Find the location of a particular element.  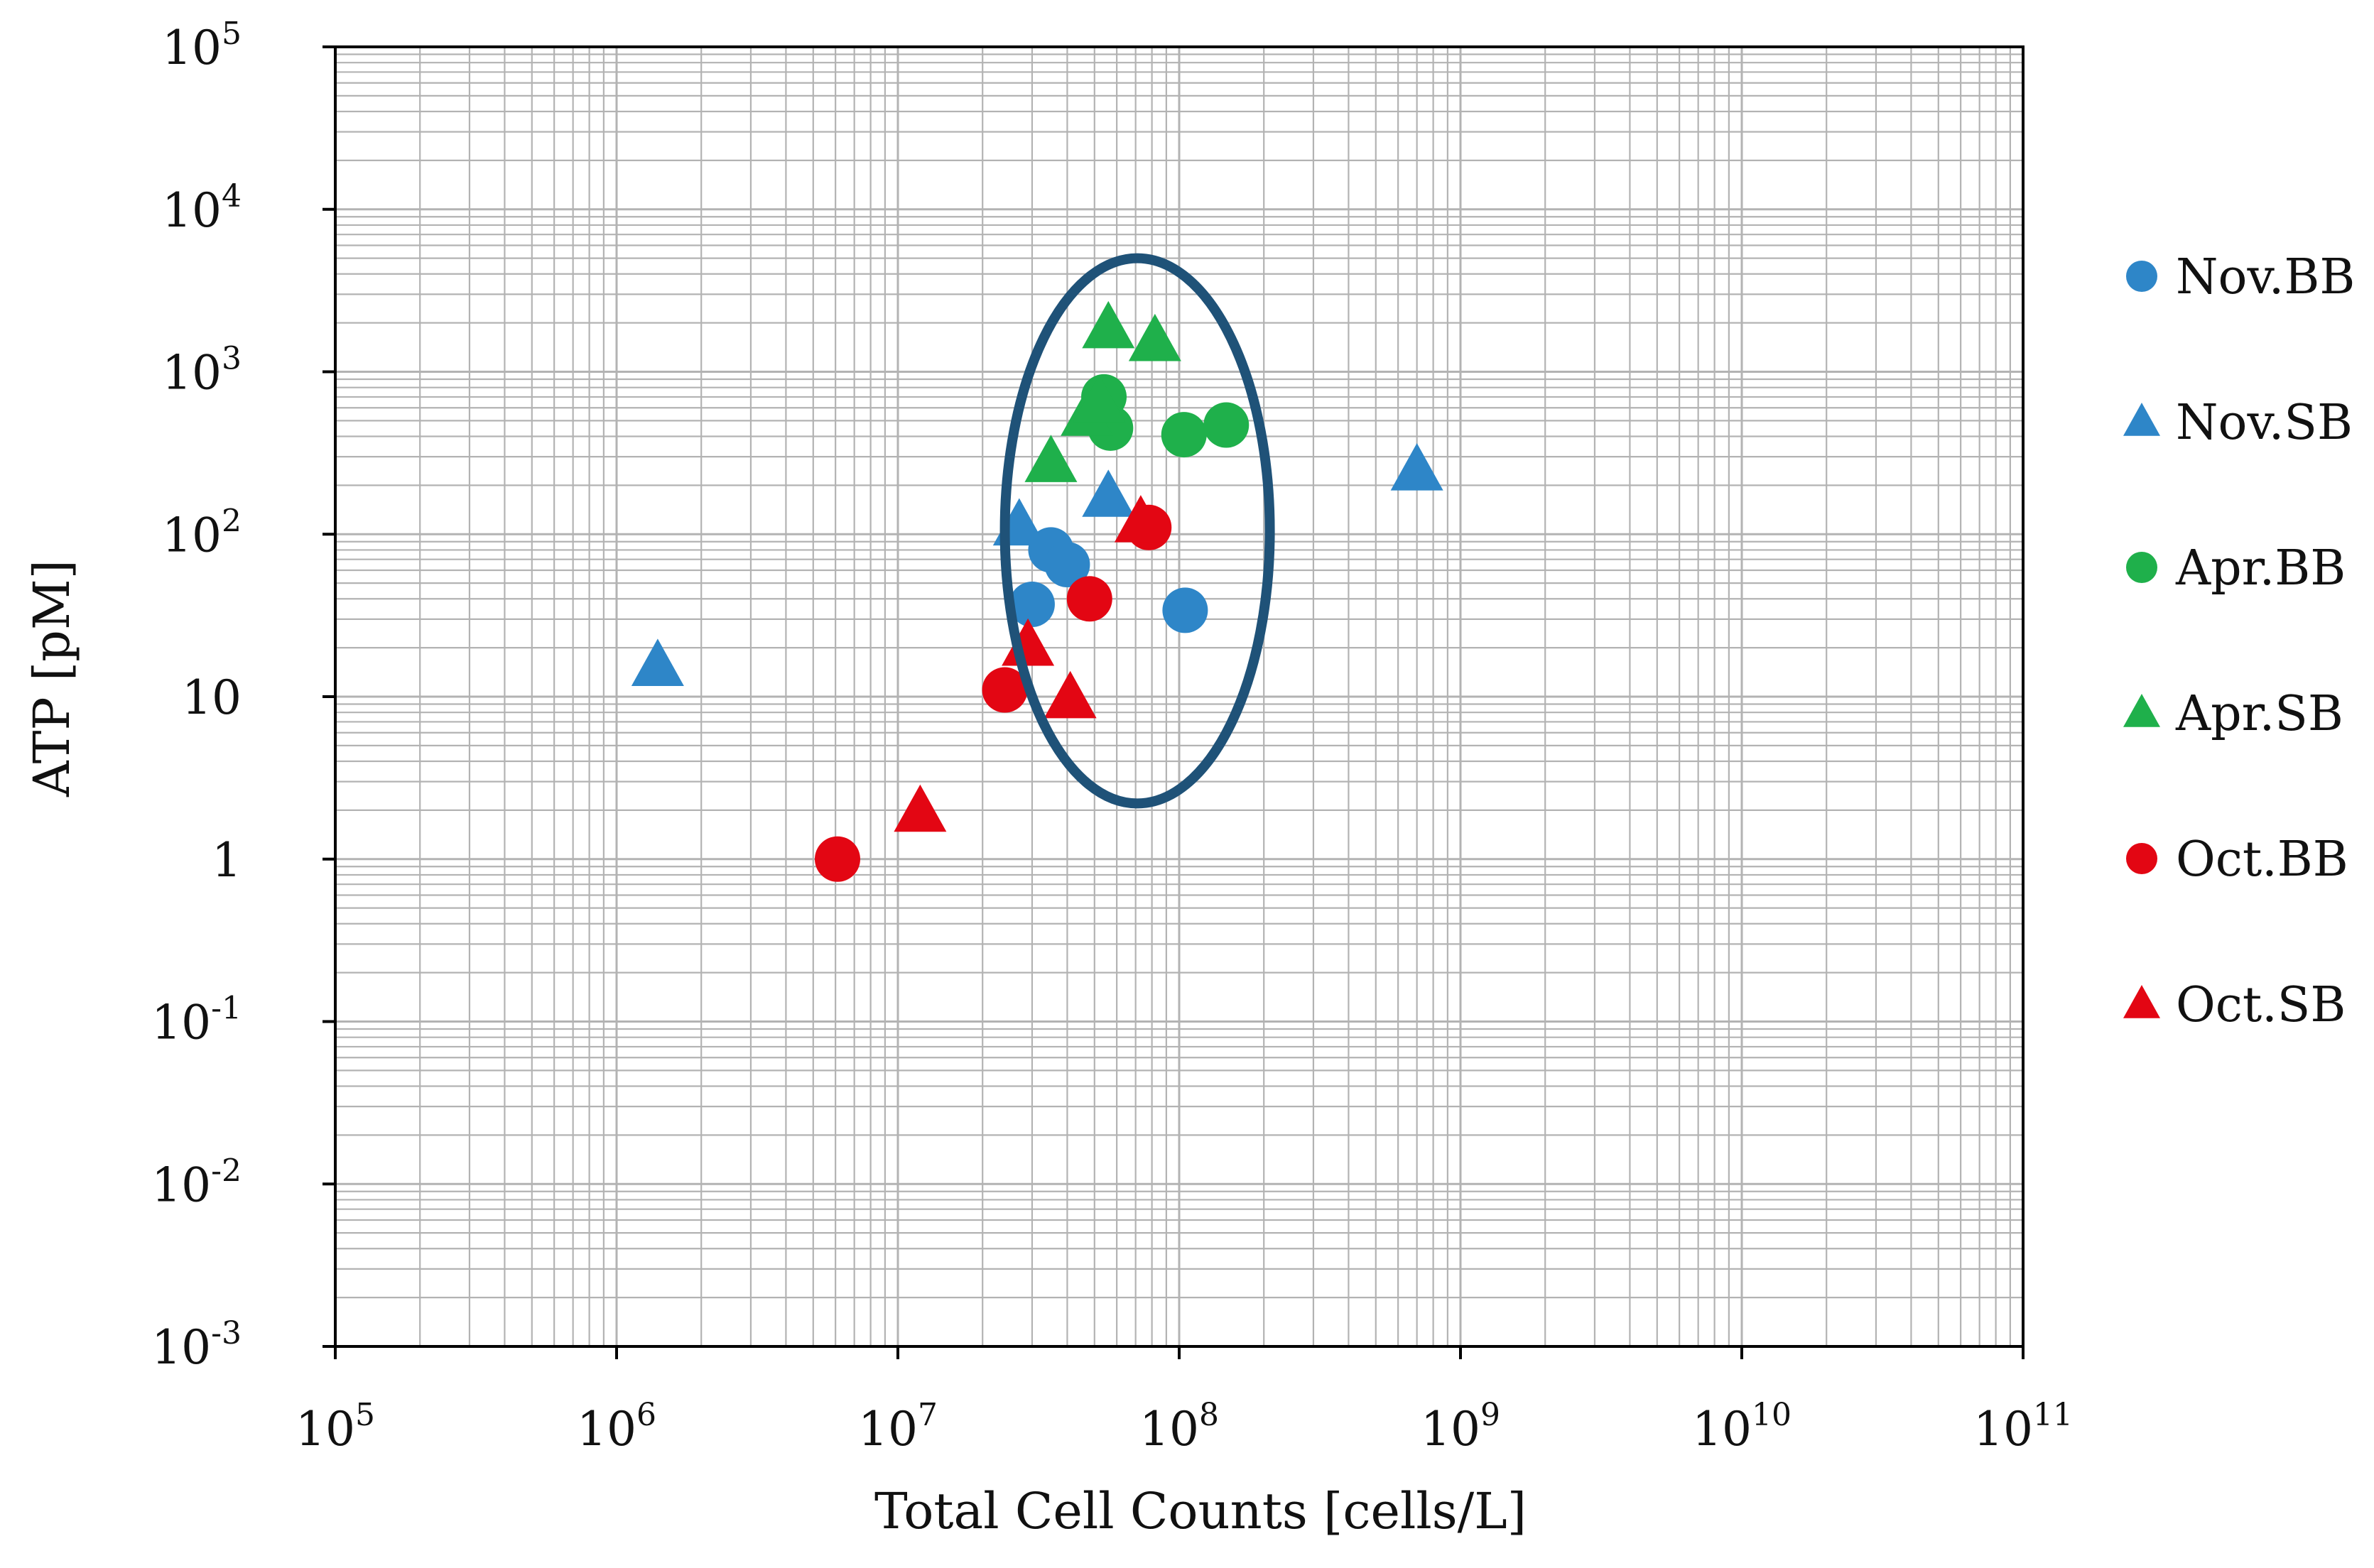

x-tick-label: 10⁵ is located at coordinates (335, 1427).